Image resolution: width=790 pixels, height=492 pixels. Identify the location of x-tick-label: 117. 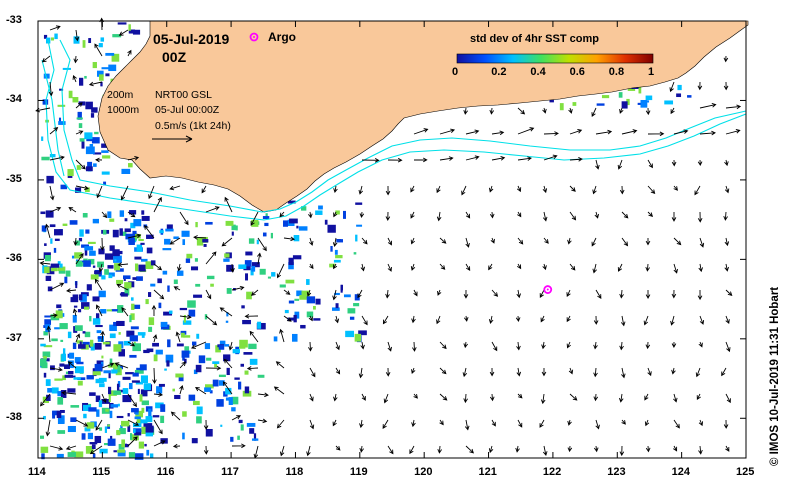
(230, 472).